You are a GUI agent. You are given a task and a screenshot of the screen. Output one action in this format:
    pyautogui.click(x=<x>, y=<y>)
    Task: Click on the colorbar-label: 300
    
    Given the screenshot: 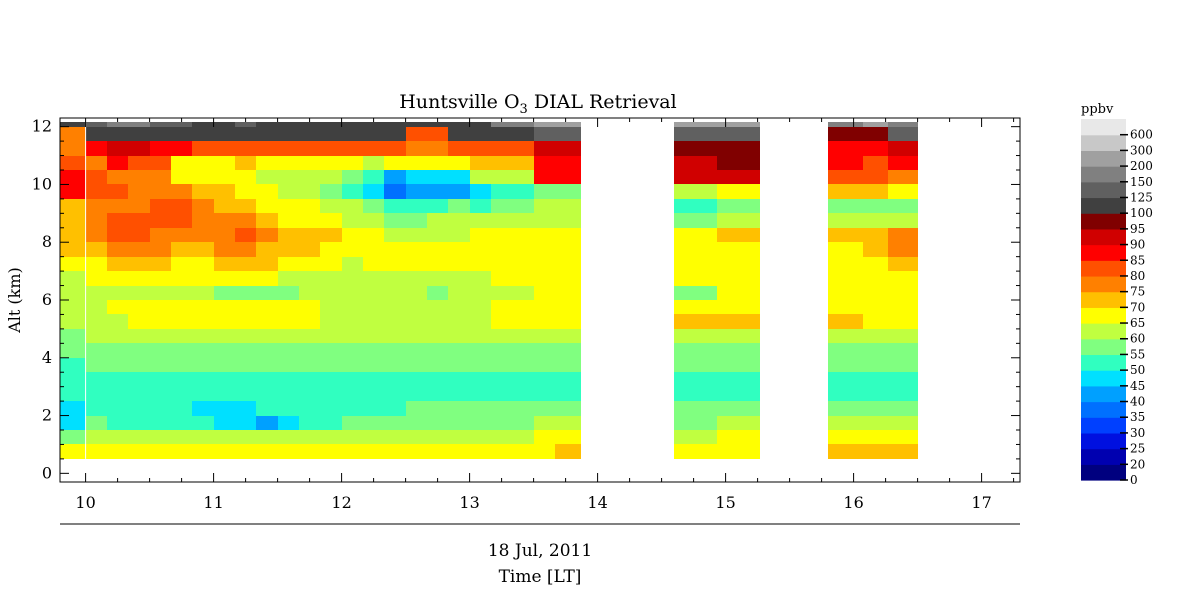 What is the action you would take?
    pyautogui.click(x=1141, y=150)
    